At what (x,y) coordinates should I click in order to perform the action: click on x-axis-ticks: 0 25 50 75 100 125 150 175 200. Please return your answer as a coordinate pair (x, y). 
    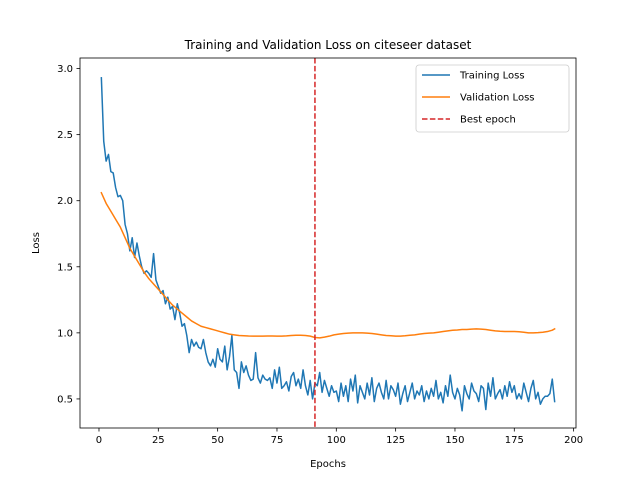
    Looking at the image, I should click on (339, 437).